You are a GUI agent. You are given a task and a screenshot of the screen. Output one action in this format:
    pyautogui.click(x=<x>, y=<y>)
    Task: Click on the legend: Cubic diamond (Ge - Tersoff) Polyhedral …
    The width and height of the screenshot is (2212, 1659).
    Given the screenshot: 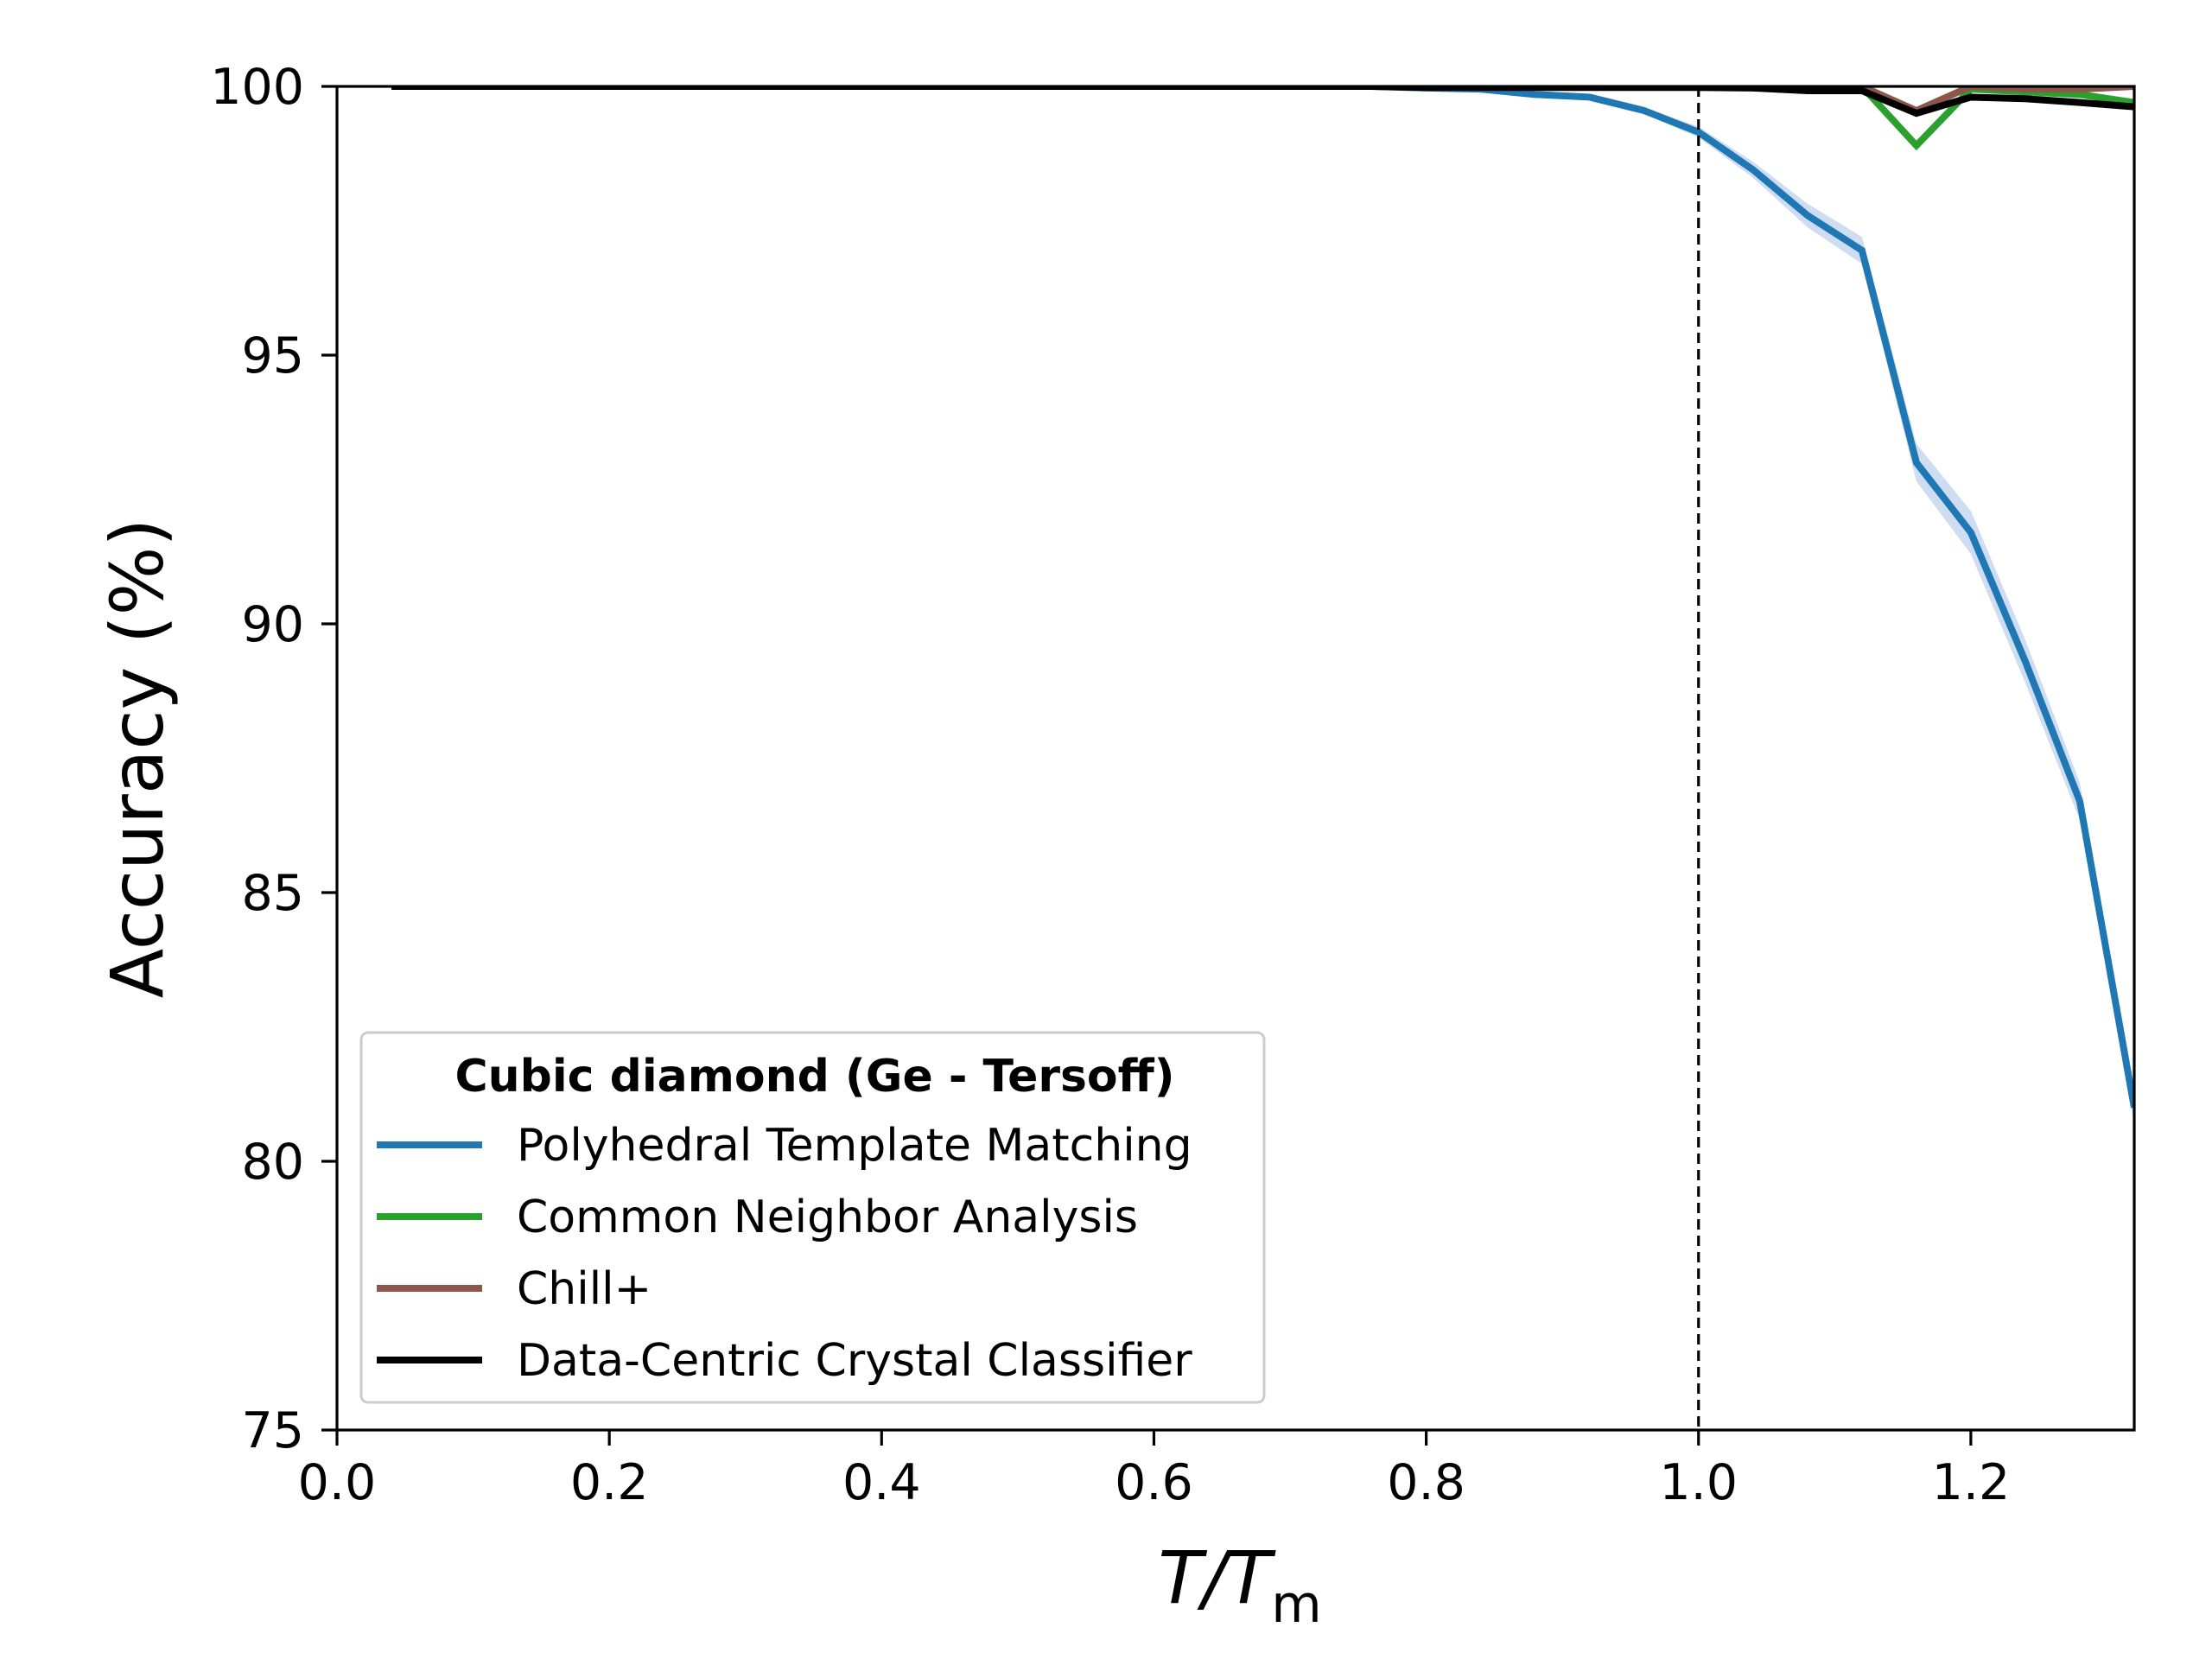 What is the action you would take?
    pyautogui.click(x=812, y=1217)
    